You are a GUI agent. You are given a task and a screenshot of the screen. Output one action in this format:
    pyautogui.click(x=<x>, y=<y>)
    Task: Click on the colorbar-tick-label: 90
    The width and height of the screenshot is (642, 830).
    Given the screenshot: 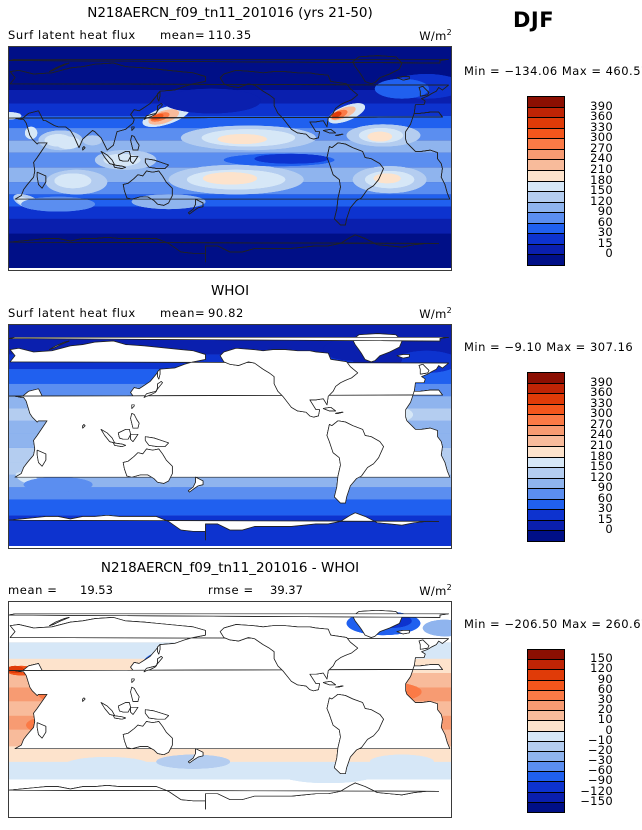 What is the action you would take?
    pyautogui.click(x=605, y=211)
    